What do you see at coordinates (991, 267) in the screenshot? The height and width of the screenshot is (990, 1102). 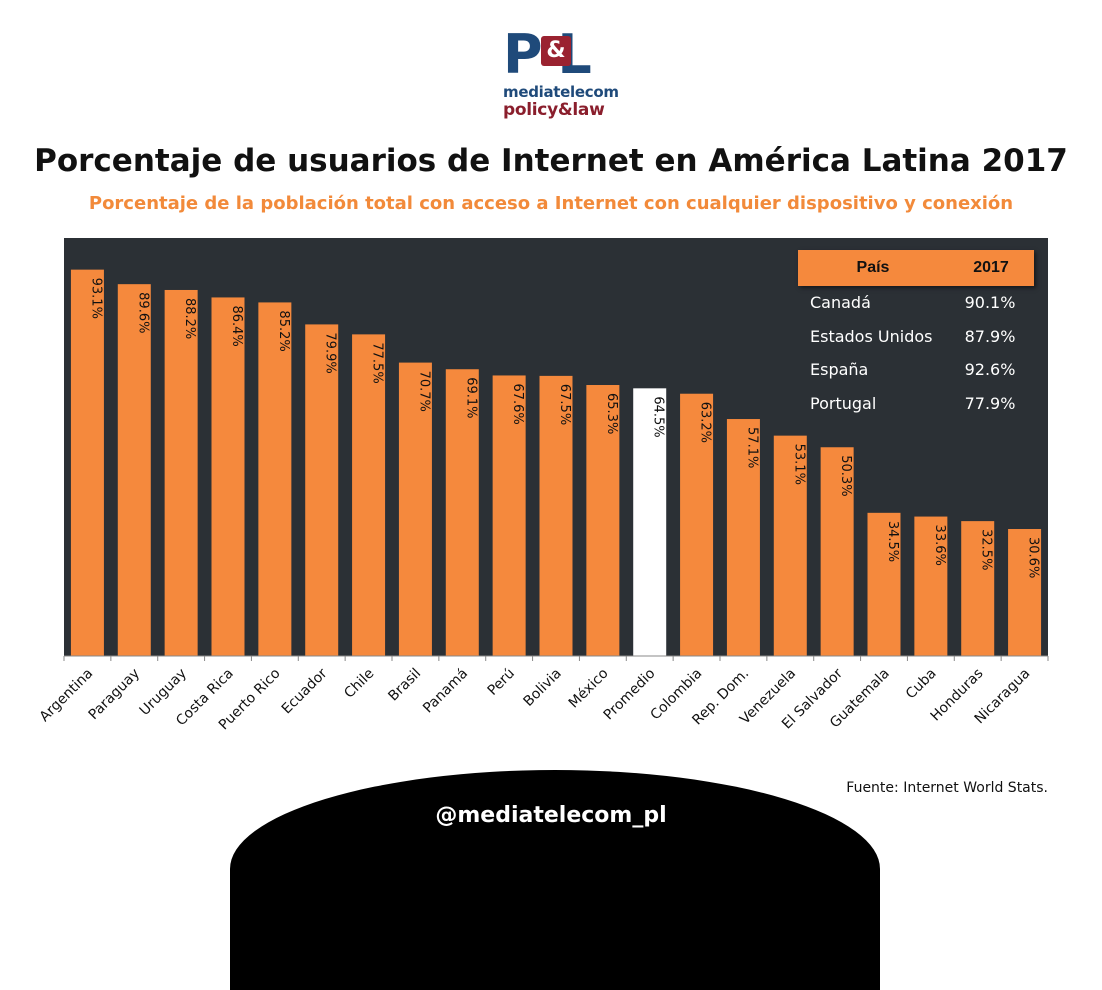 I see `table-header-year: 2017` at bounding box center [991, 267].